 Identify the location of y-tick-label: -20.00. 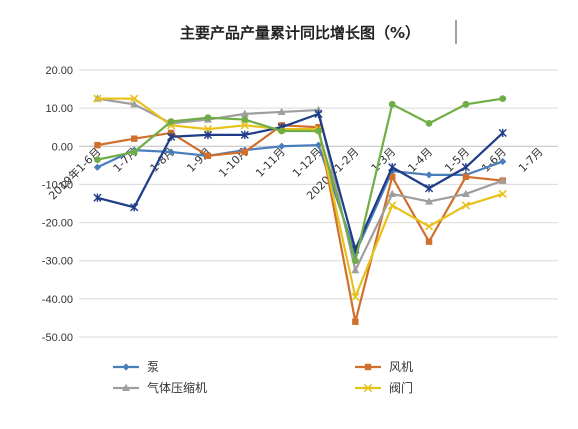
(57, 224).